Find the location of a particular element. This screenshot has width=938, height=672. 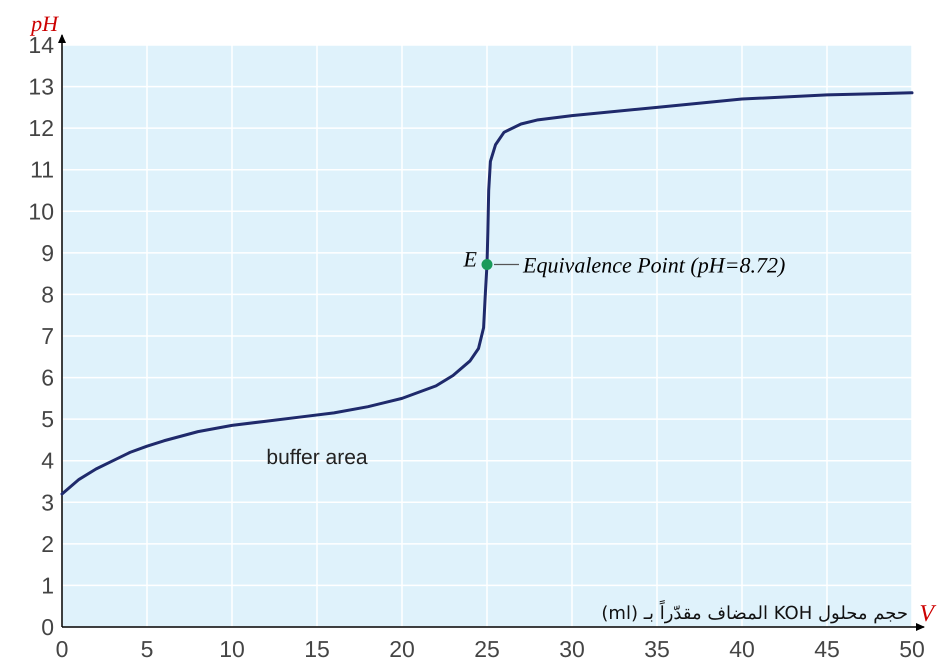

y-tick-label: 6 is located at coordinates (47, 377).